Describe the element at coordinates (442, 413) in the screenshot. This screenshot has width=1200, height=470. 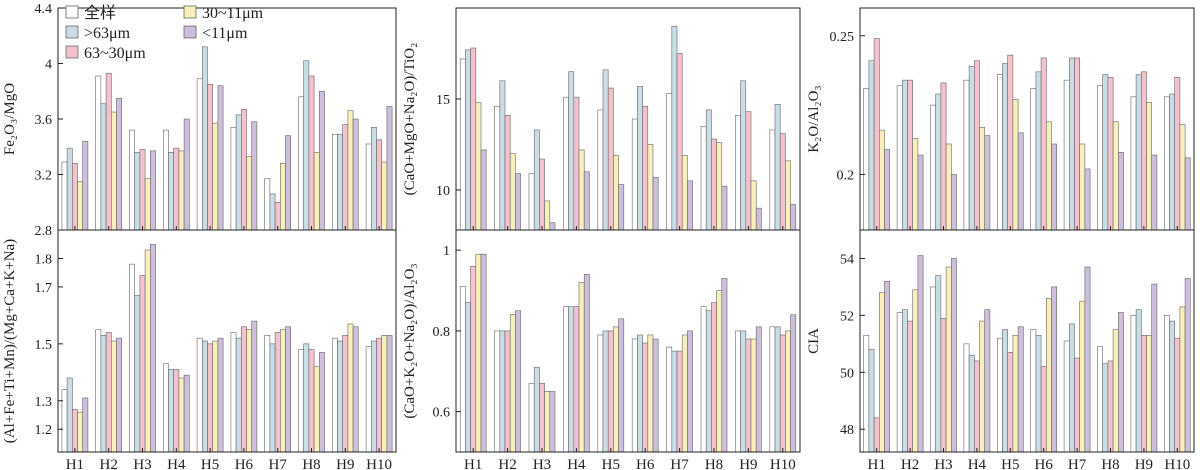
I see `y-tick-label: 0.6` at that location.